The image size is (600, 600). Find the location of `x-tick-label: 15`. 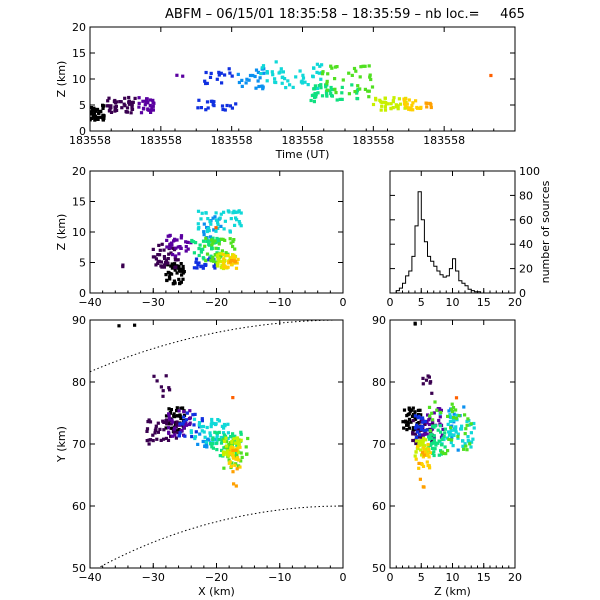

x-tick-label: 15 is located at coordinates (484, 577).